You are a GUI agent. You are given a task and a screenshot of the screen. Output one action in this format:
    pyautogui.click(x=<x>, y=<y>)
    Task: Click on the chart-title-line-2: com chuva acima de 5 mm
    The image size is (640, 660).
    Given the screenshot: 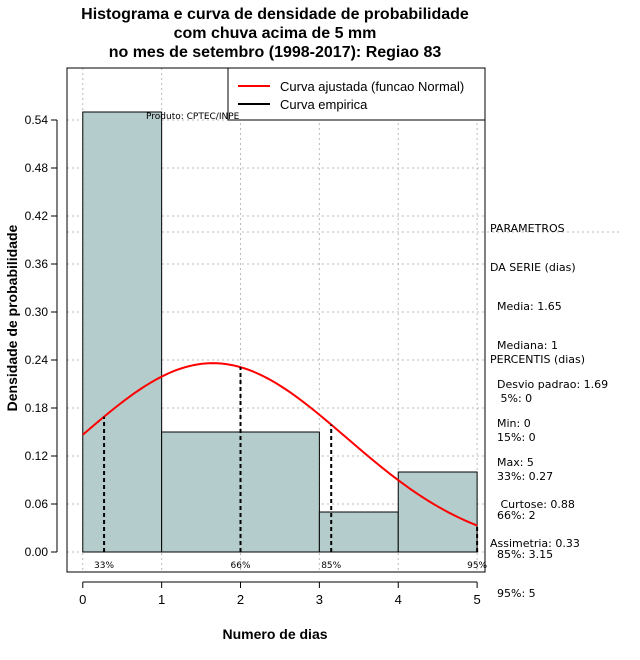 What is the action you would take?
    pyautogui.click(x=275, y=33)
    